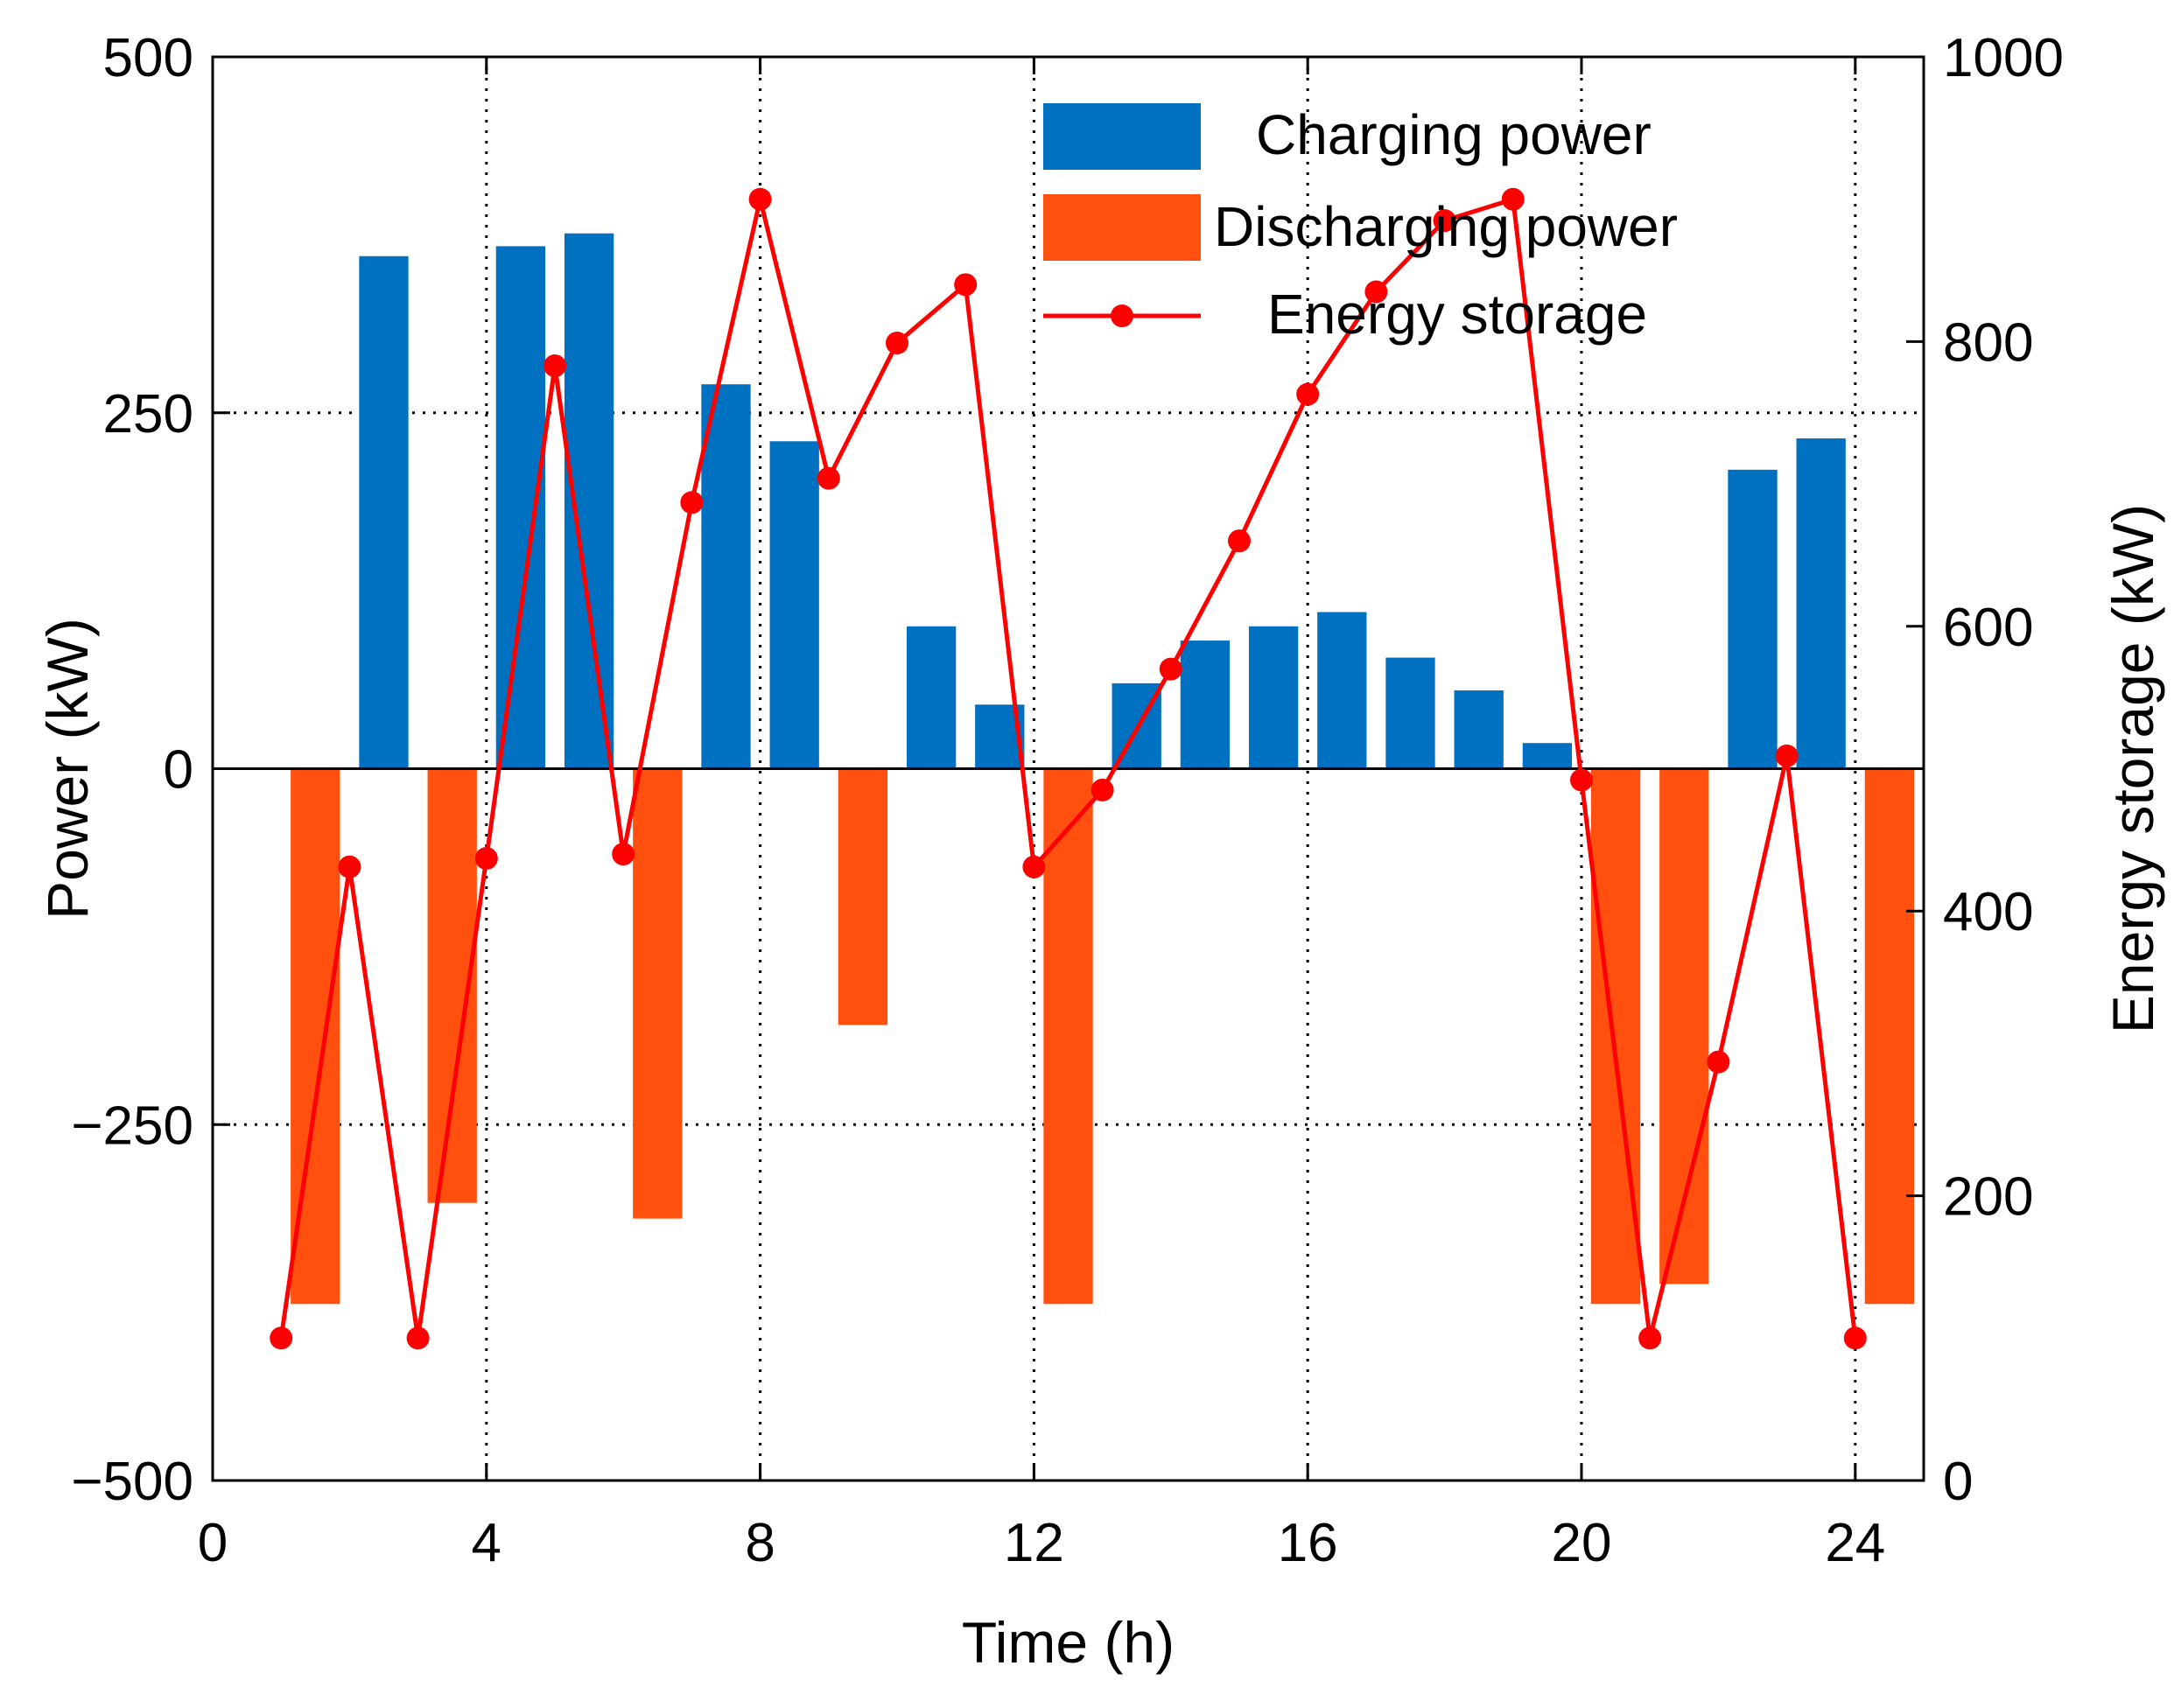  Describe the element at coordinates (1068, 1642) in the screenshot. I see `x-axis-title: Time (h)` at that location.